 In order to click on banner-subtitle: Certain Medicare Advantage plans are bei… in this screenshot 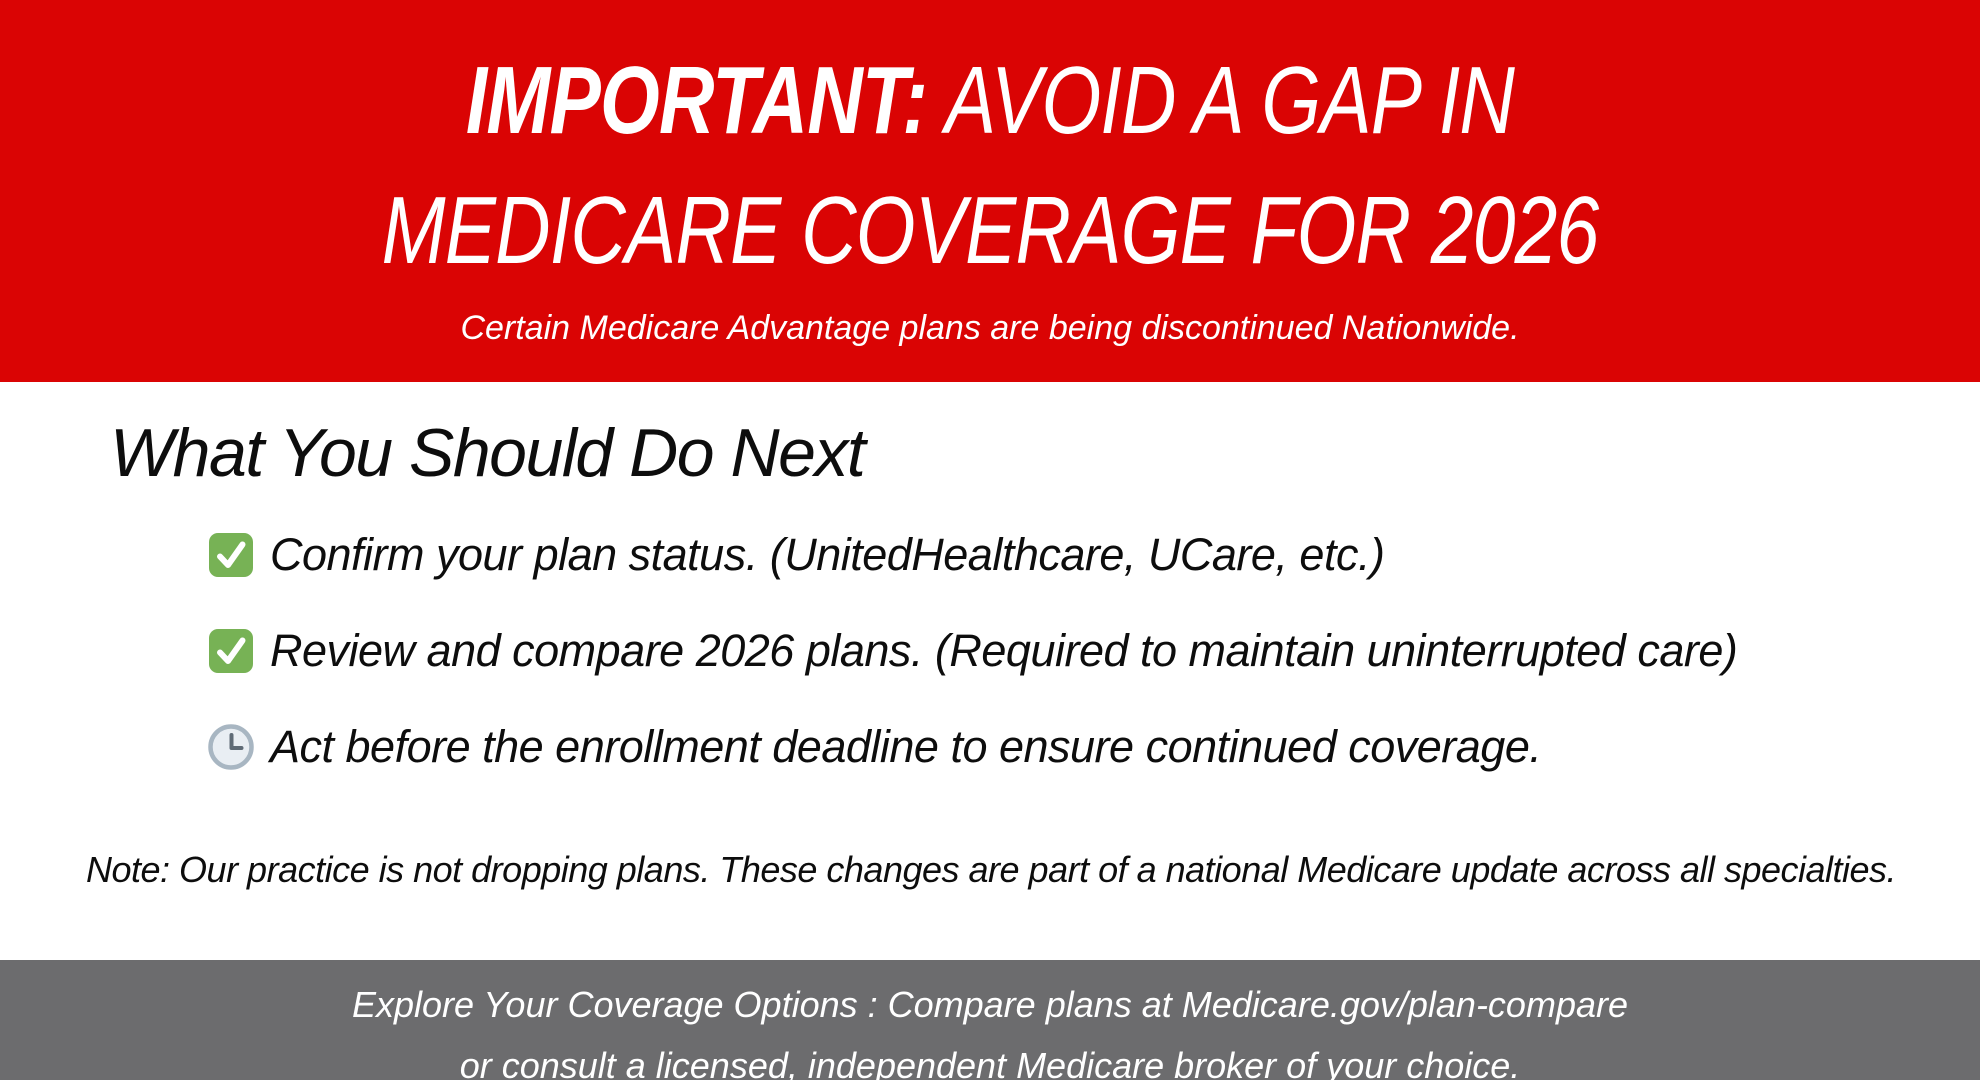, I will do `click(990, 328)`.